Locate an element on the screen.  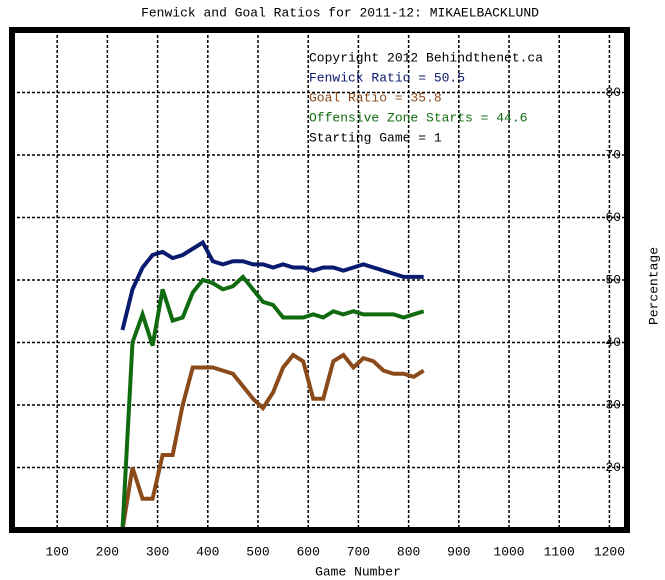
x-tick-label: 600 is located at coordinates (308, 551).